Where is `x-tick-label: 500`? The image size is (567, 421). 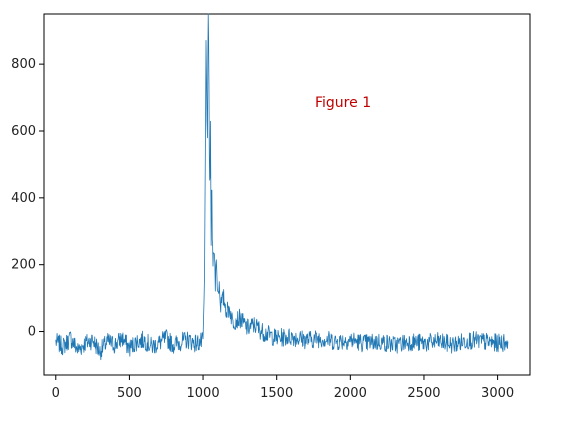 x-tick-label: 500 is located at coordinates (129, 393).